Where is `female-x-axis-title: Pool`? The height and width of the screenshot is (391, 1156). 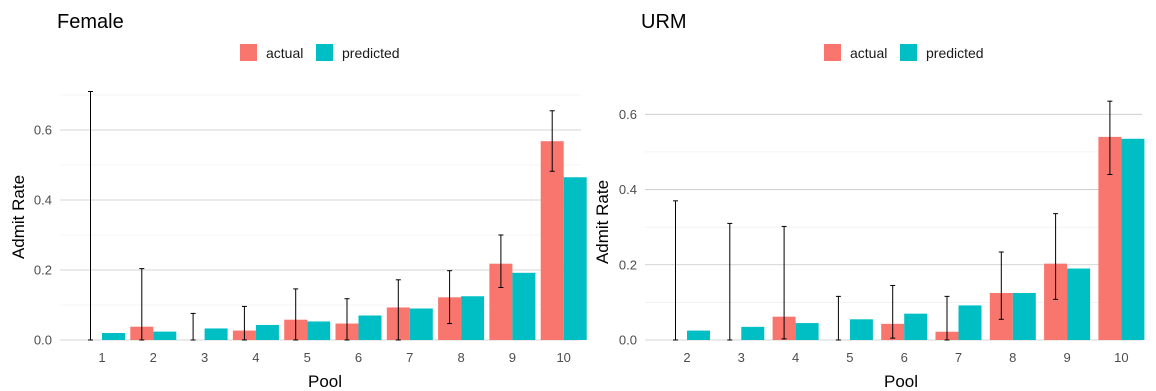
female-x-axis-title: Pool is located at coordinates (325, 381).